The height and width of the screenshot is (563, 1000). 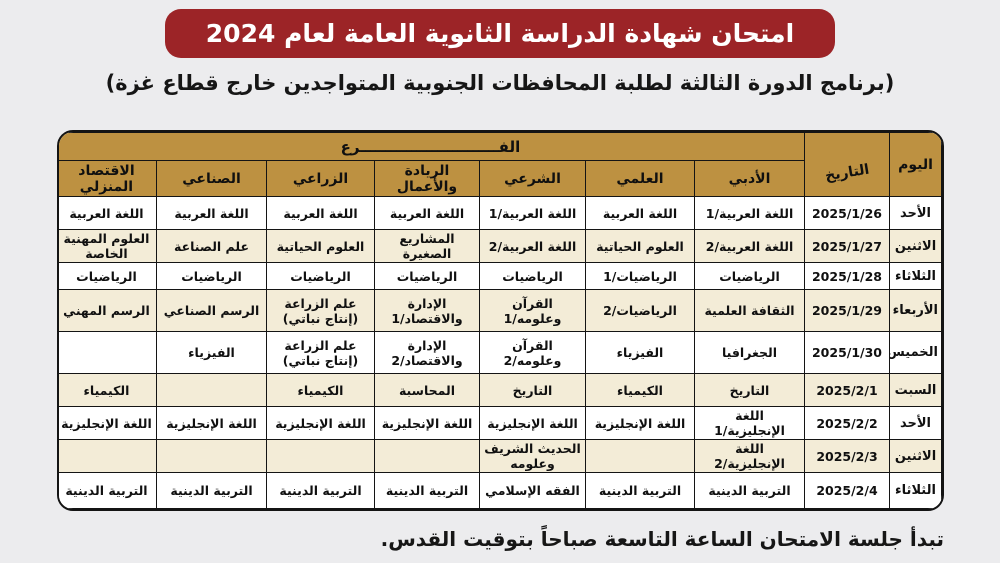 I want to click on date-cell: 2025/1/30, so click(x=847, y=352).